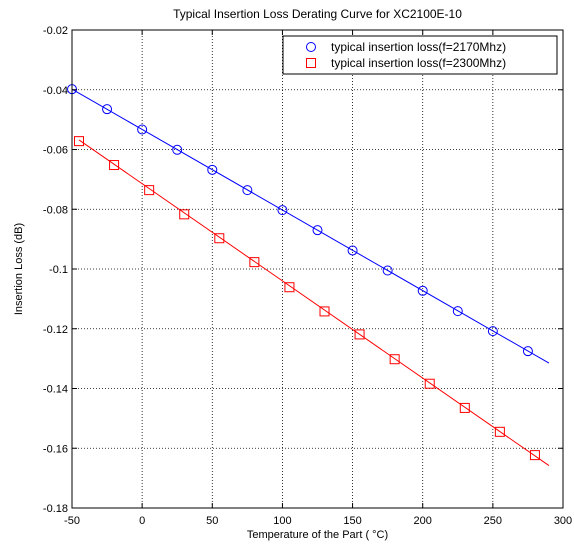  I want to click on x-tick-label: 50, so click(212, 521).